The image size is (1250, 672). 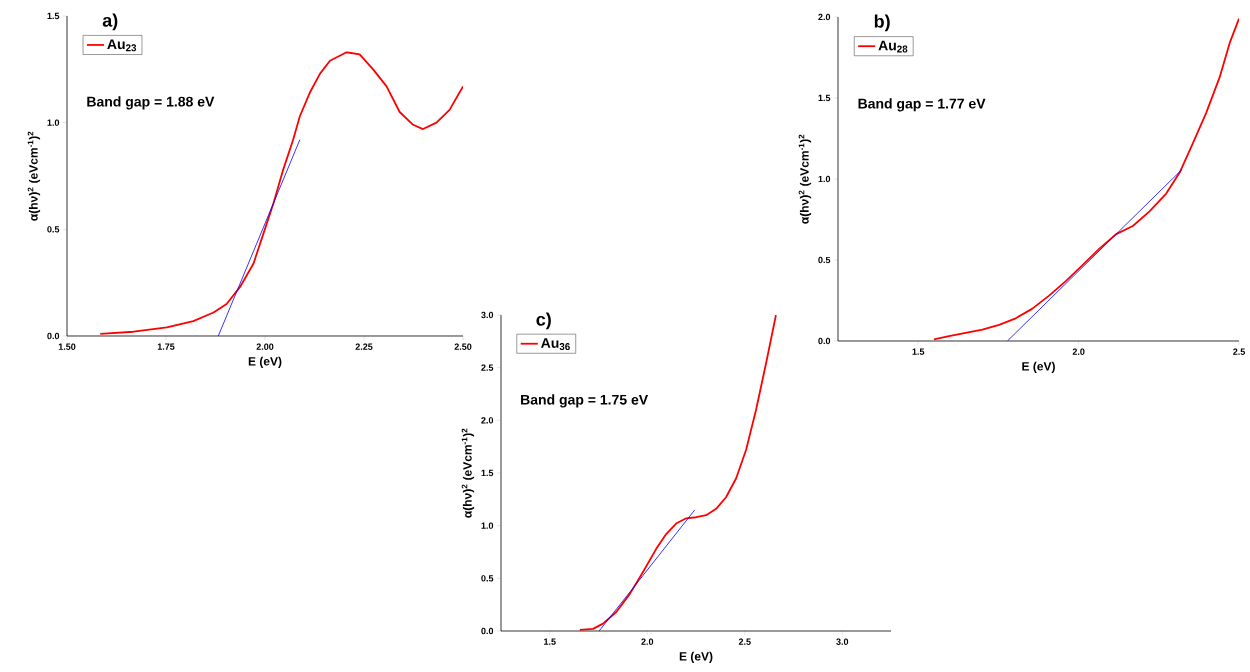 I want to click on x-tick-label: 2.50, so click(x=463, y=346).